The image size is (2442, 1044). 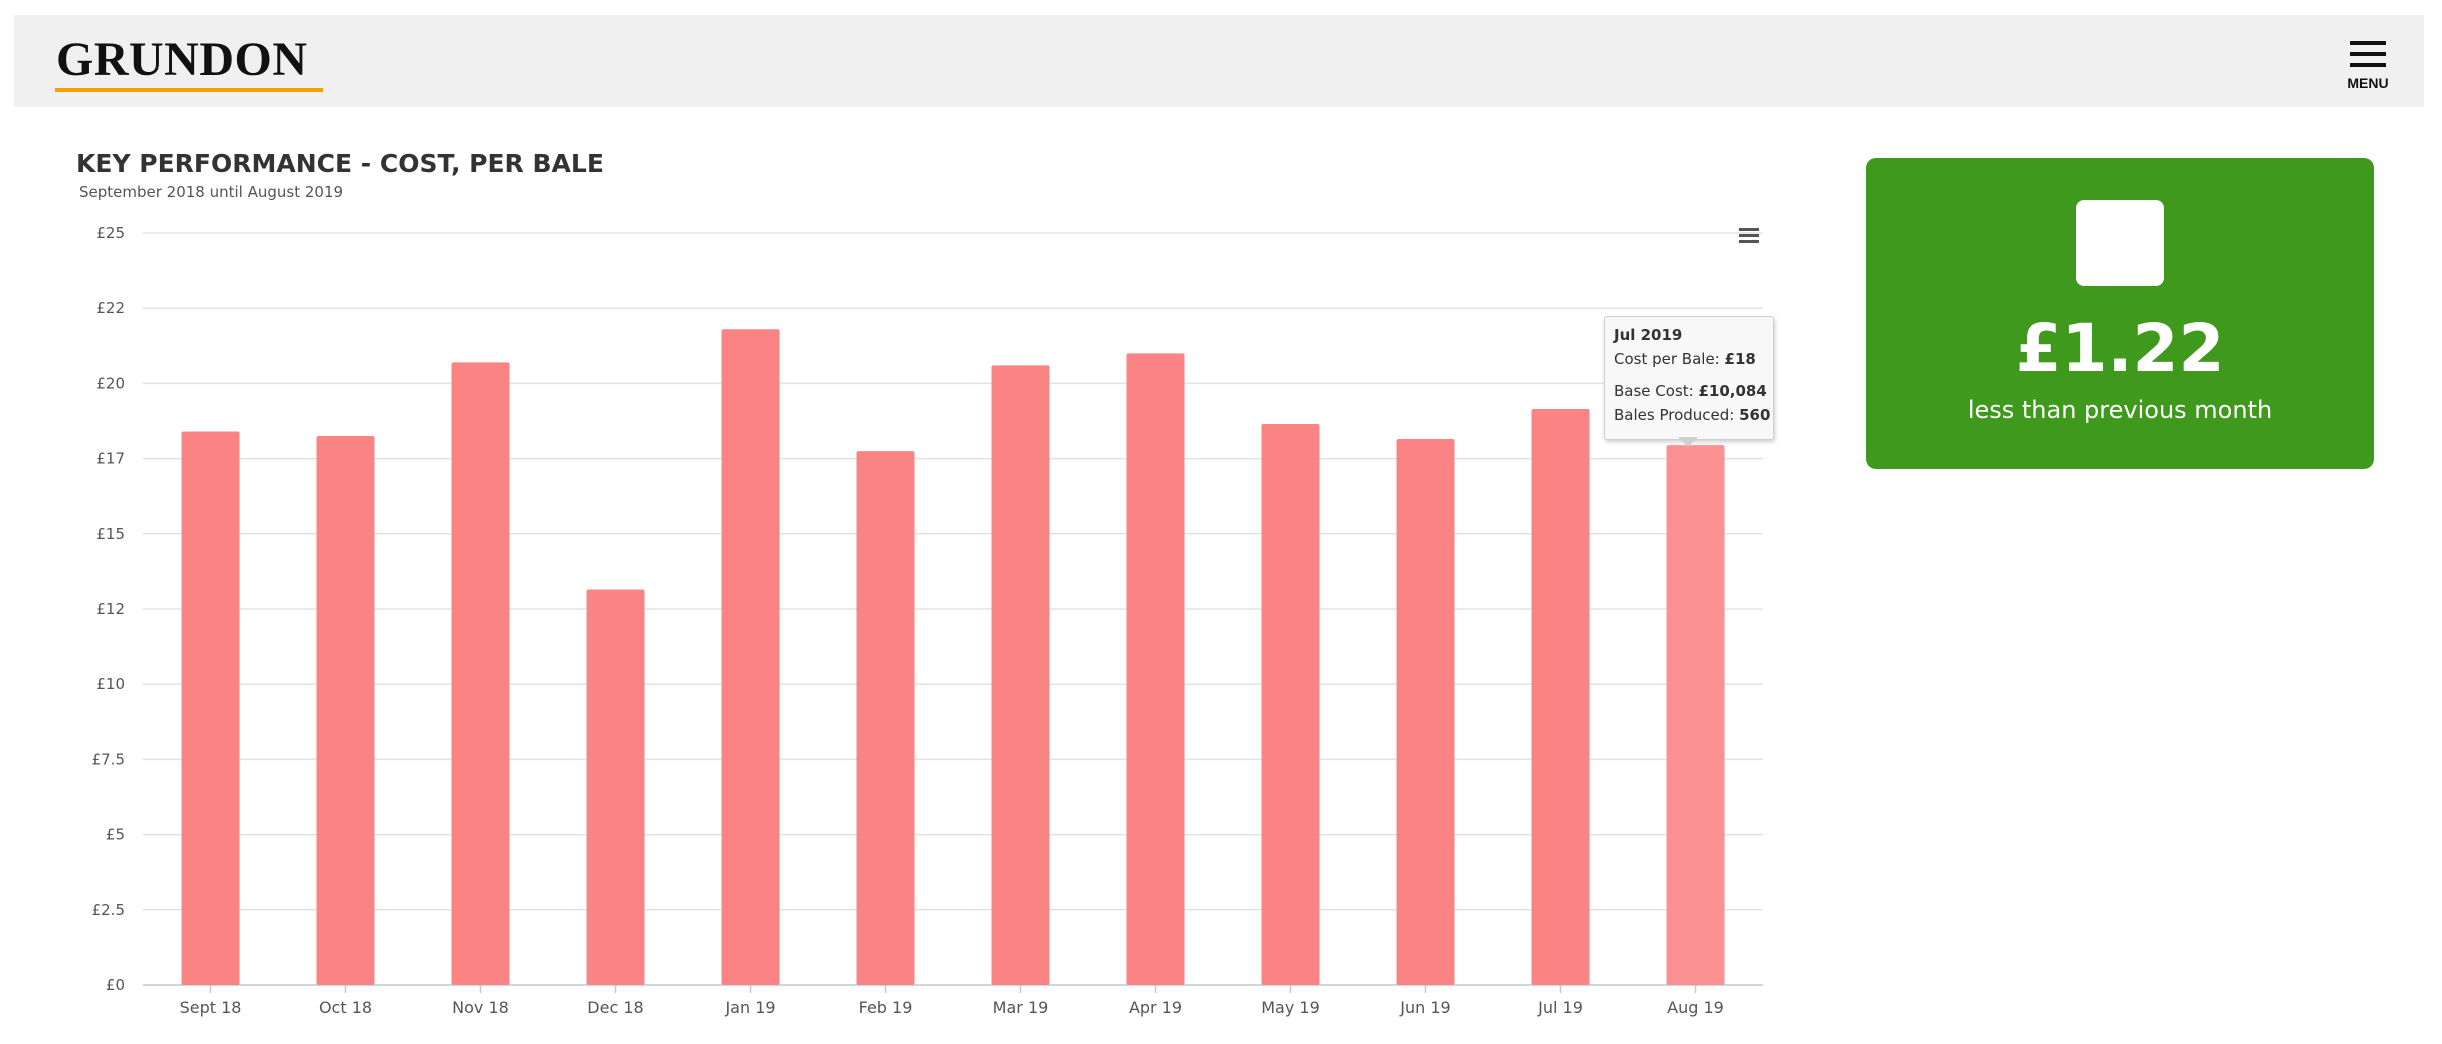 What do you see at coordinates (1654, 391) in the screenshot?
I see `tooltip-base-label: Base Cost:` at bounding box center [1654, 391].